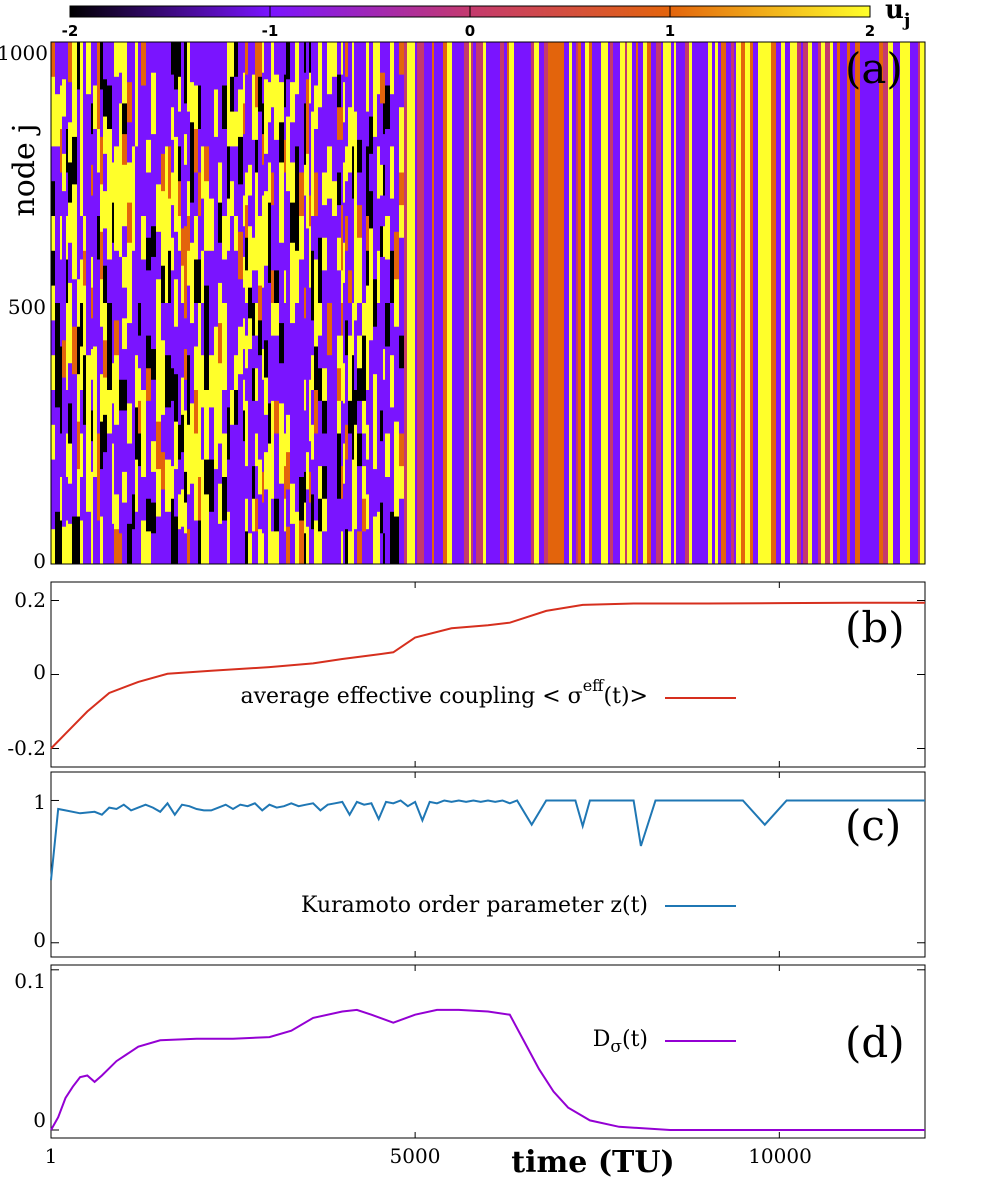 The height and width of the screenshot is (1200, 1000). What do you see at coordinates (620, 1042) in the screenshot?
I see `panel-d-legend-text: Dσ(t)` at bounding box center [620, 1042].